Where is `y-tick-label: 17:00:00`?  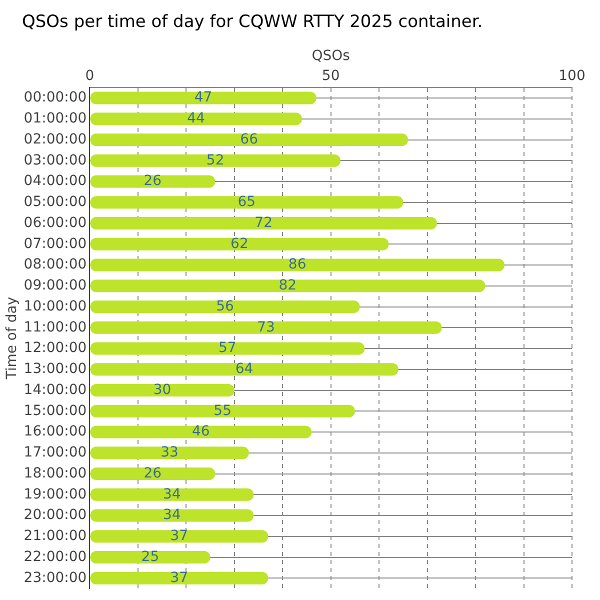 y-tick-label: 17:00:00 is located at coordinates (55, 452).